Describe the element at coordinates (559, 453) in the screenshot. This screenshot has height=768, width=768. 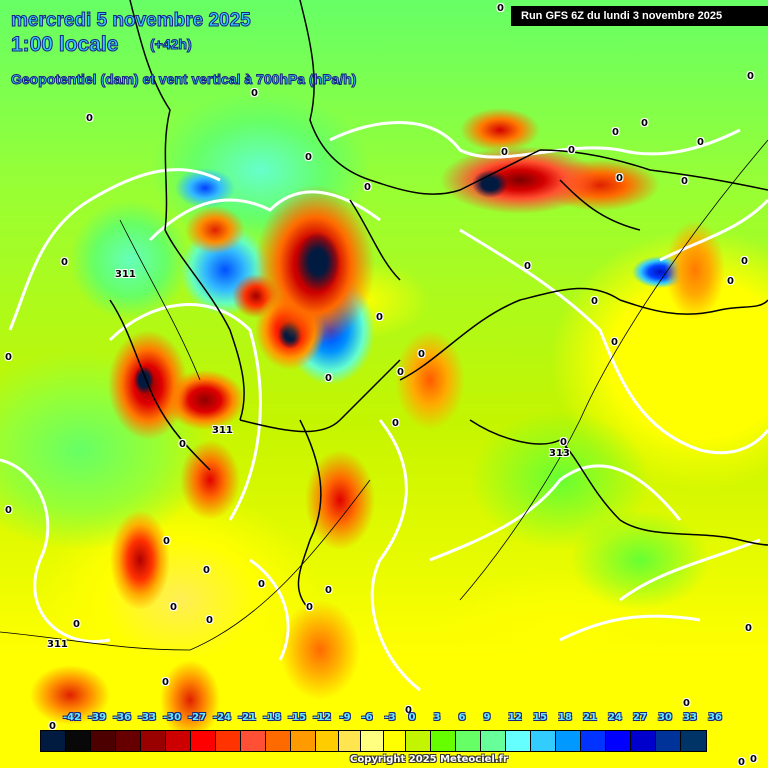
I see `geopotential-label: 313` at that location.